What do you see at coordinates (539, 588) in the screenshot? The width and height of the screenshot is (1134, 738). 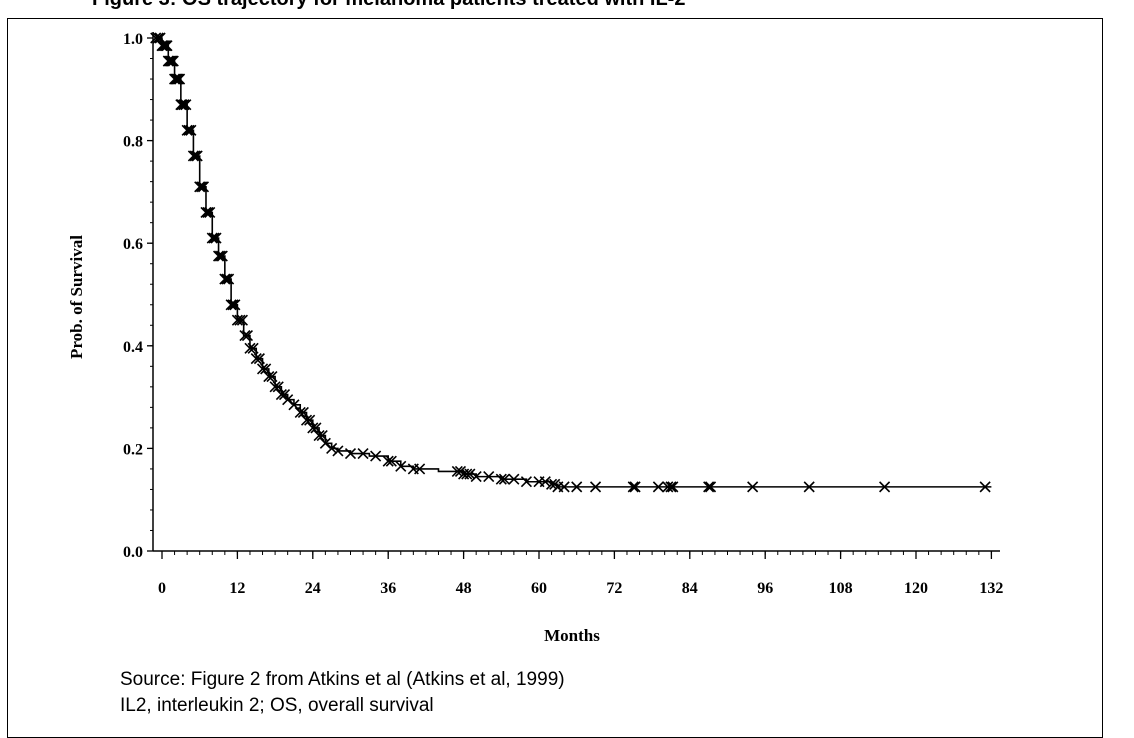 I see `x-tick-label: 60` at bounding box center [539, 588].